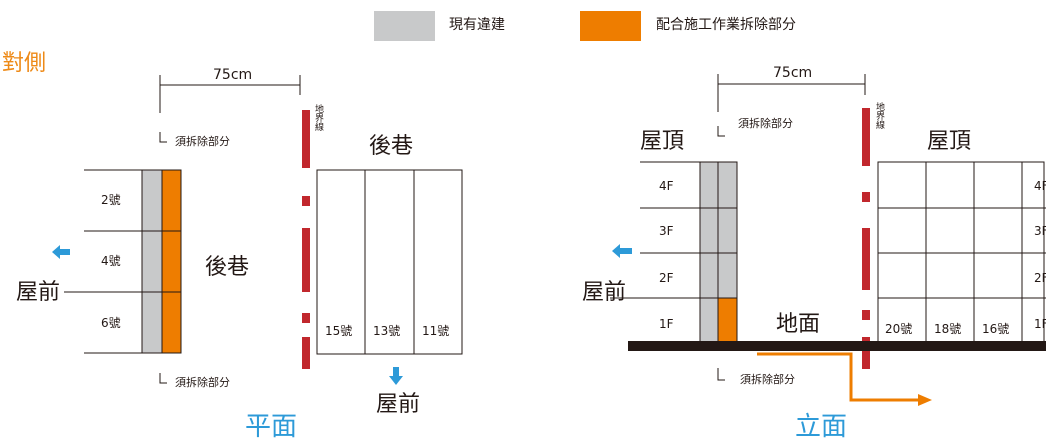 This screenshot has height=446, width=1046. I want to click on elevation-caption: 立面, so click(821, 427).